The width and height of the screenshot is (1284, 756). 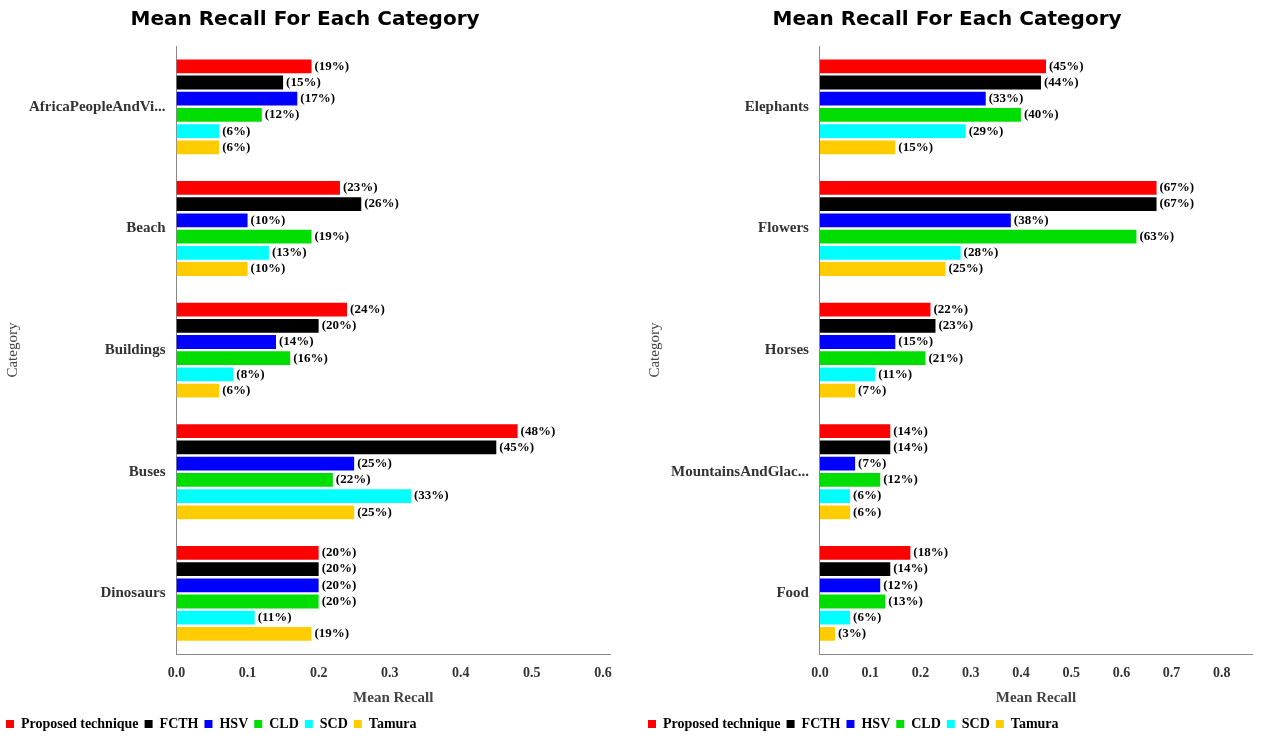 What do you see at coordinates (1031, 219) in the screenshot?
I see `data-label: (38%)` at bounding box center [1031, 219].